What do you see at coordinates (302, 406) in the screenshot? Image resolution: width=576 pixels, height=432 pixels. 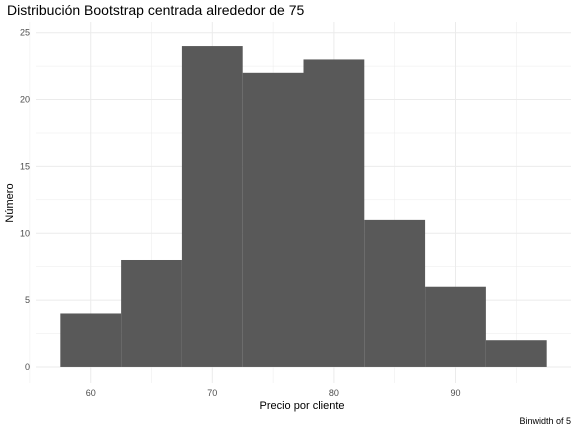 I see `x-axis-title: Precio por cliente` at bounding box center [302, 406].